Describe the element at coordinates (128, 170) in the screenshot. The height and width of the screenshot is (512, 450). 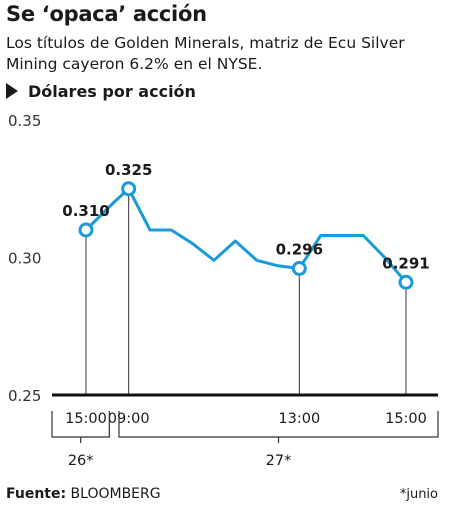
I see `data-label: 0.325` at that location.